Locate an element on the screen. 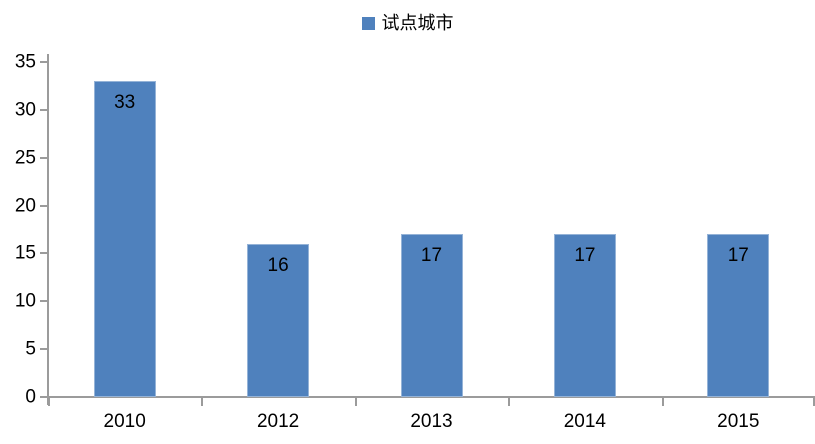 This screenshot has height=444, width=815. bar-2015 is located at coordinates (738, 315).